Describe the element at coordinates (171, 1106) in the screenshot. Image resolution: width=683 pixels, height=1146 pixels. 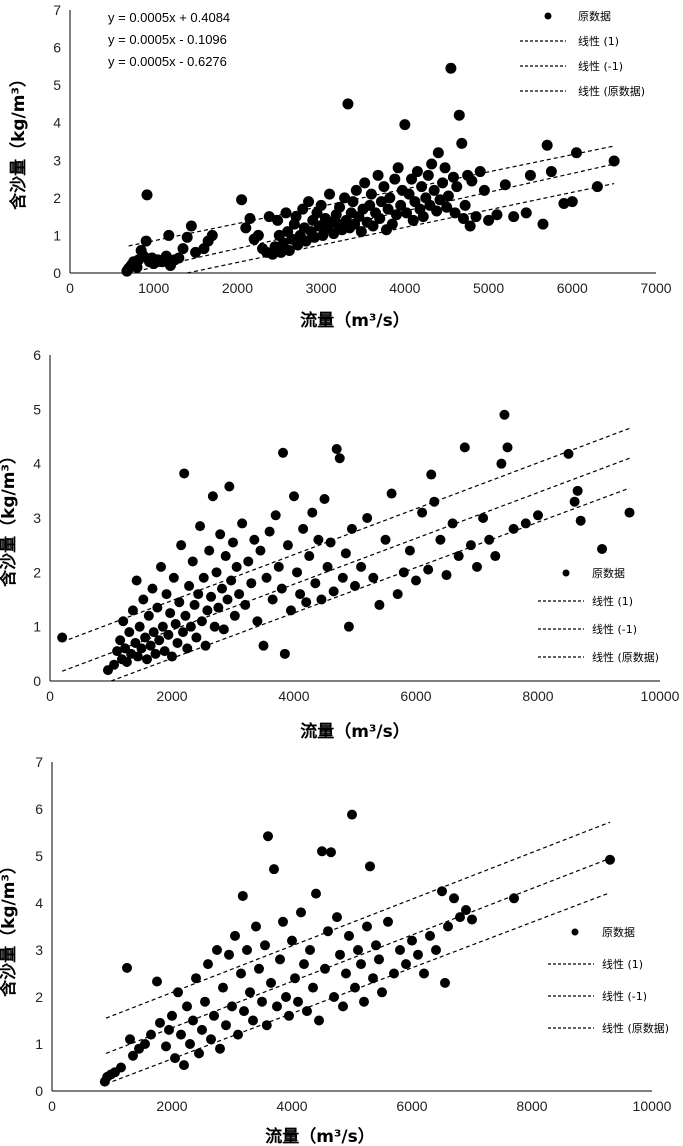
I see `x-tick-label: 2000` at that location.